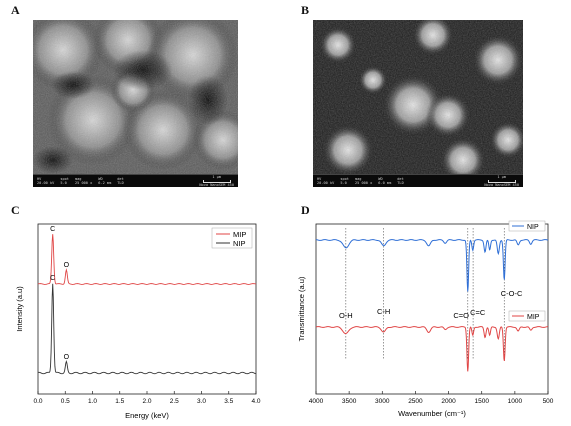 This screenshot has width=571, height=426. I want to click on ftir-x-tick-label: 1500, so click(481, 401).